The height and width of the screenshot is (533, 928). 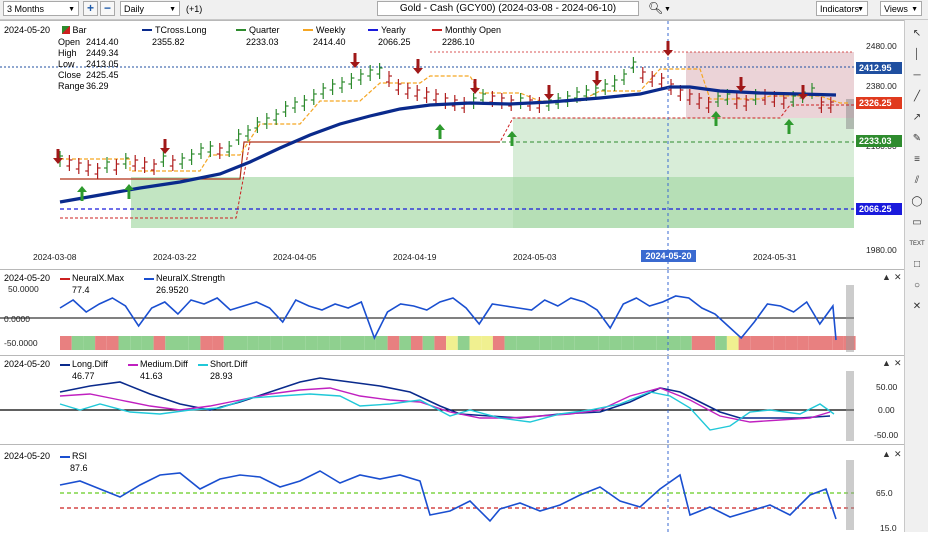 I want to click on views-button: Views ▼, so click(x=901, y=8).